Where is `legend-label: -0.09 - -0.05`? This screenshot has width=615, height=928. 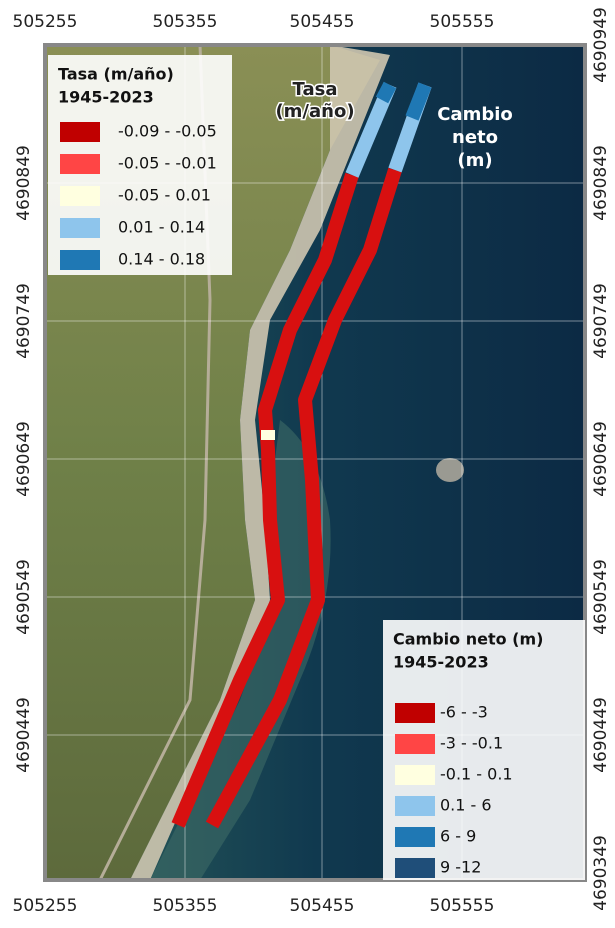
legend-label: -0.09 - -0.05 is located at coordinates (167, 131).